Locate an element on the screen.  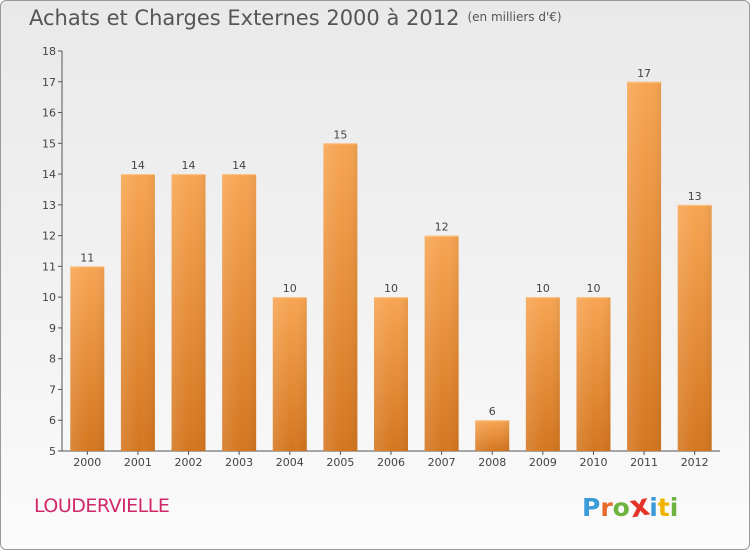
y-tick-label: 13 is located at coordinates (49, 205).